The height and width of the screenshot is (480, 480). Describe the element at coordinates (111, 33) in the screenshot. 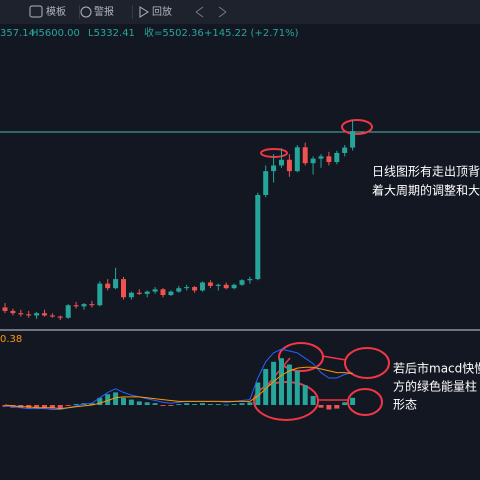

I see `ohlc-low: L5332.41` at that location.